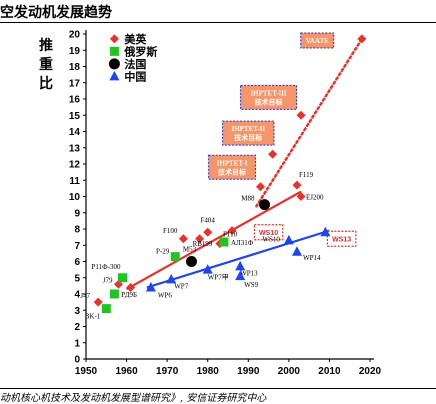 The image size is (436, 404). What do you see at coordinates (75, 148) in the screenshot?
I see `y-tick-label: 13` at bounding box center [75, 148].